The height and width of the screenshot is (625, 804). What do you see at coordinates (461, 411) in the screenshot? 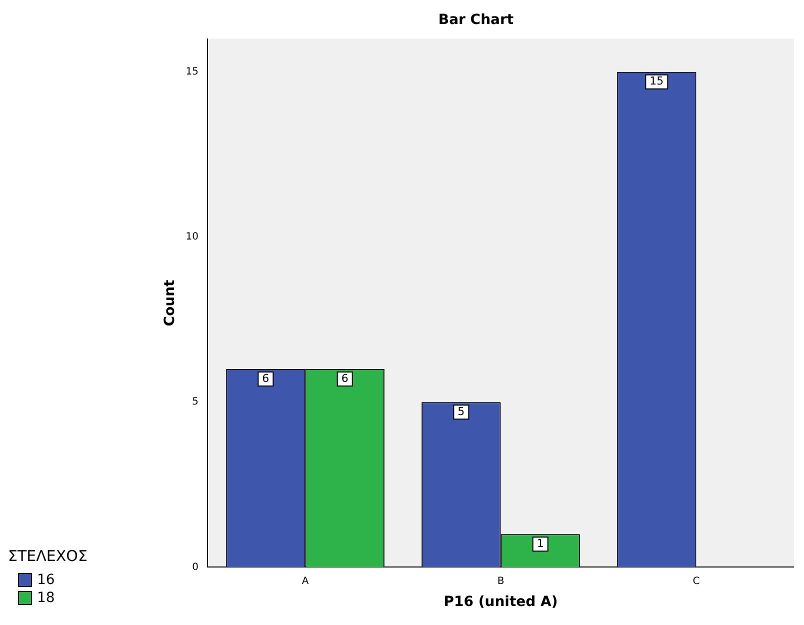
I see `data-label: 5` at bounding box center [461, 411].